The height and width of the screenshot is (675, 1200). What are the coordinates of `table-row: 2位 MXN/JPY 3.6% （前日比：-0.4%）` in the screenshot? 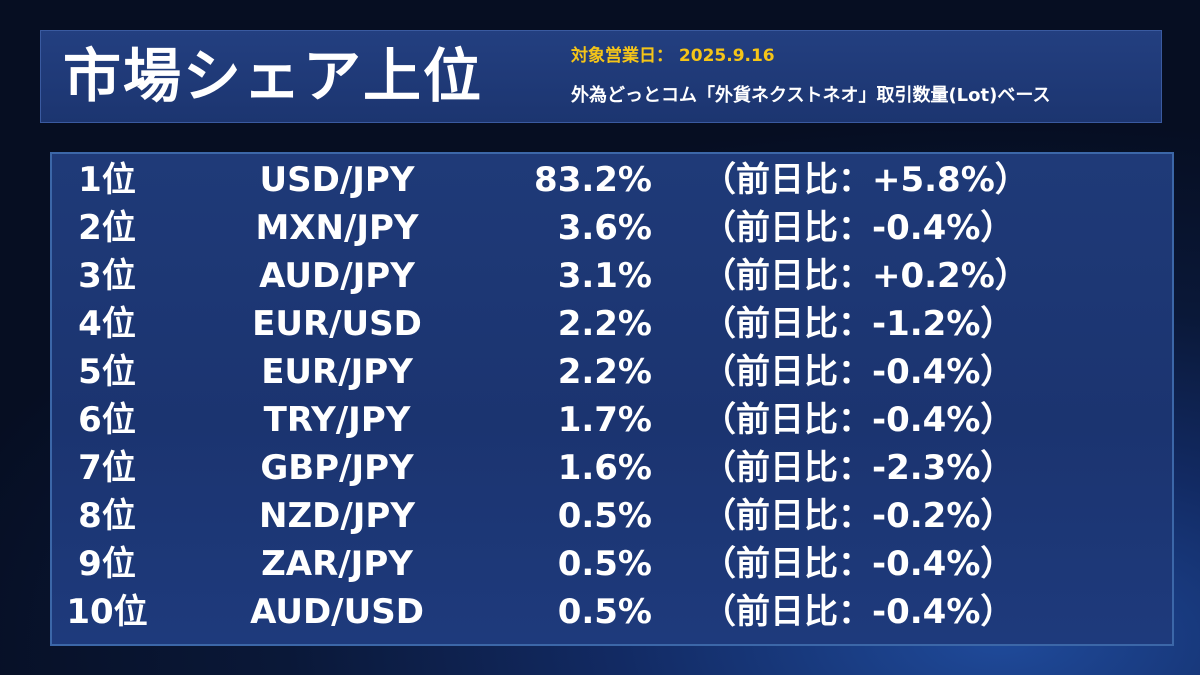 It's located at (612, 228).